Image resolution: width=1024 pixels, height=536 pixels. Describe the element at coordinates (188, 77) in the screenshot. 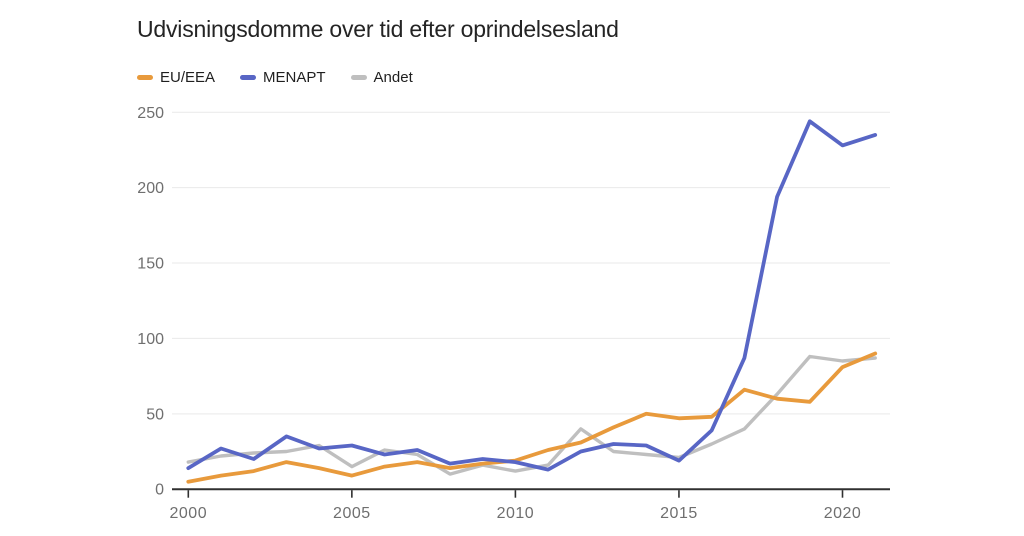

I see `legend-label-eu-eea: EU/EEA` at that location.